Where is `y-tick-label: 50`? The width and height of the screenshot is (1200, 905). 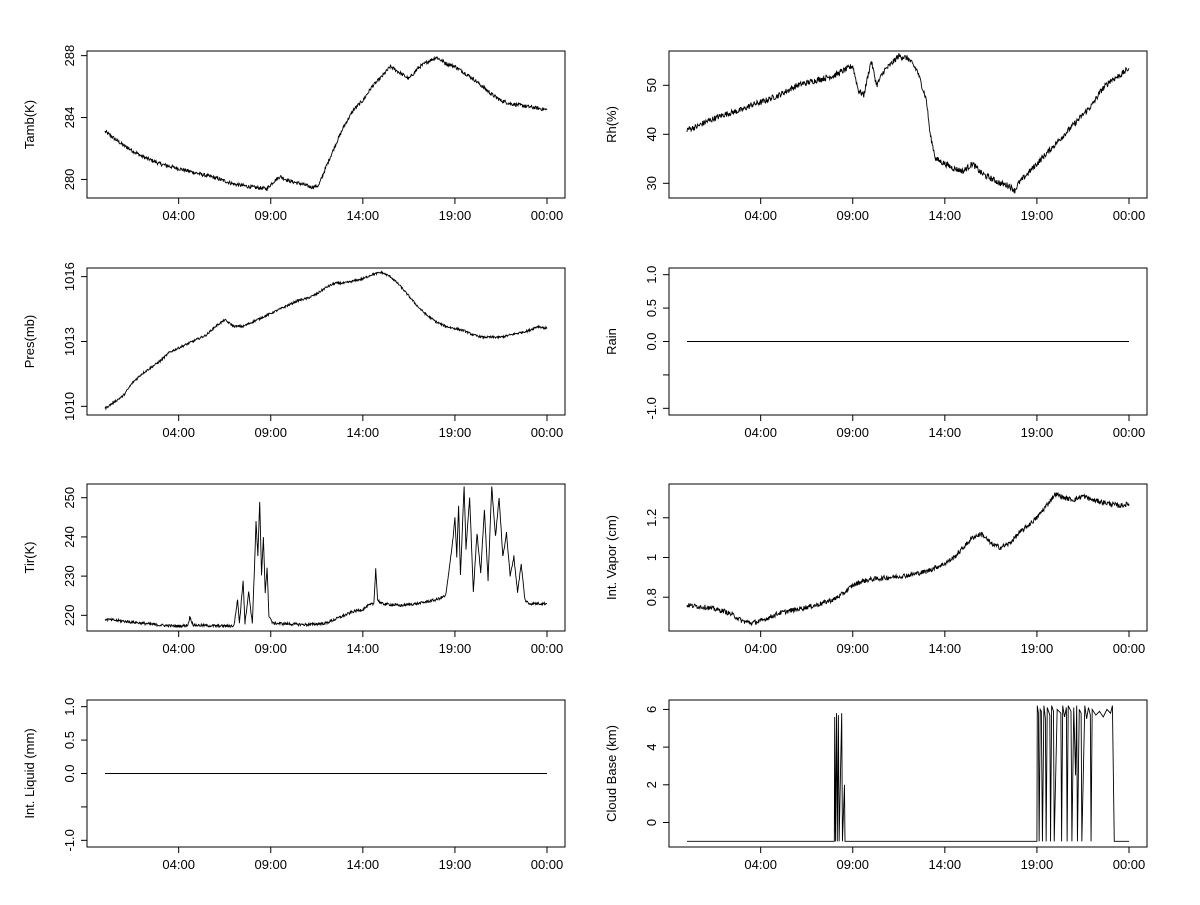
y-tick-label: 50 is located at coordinates (651, 85).